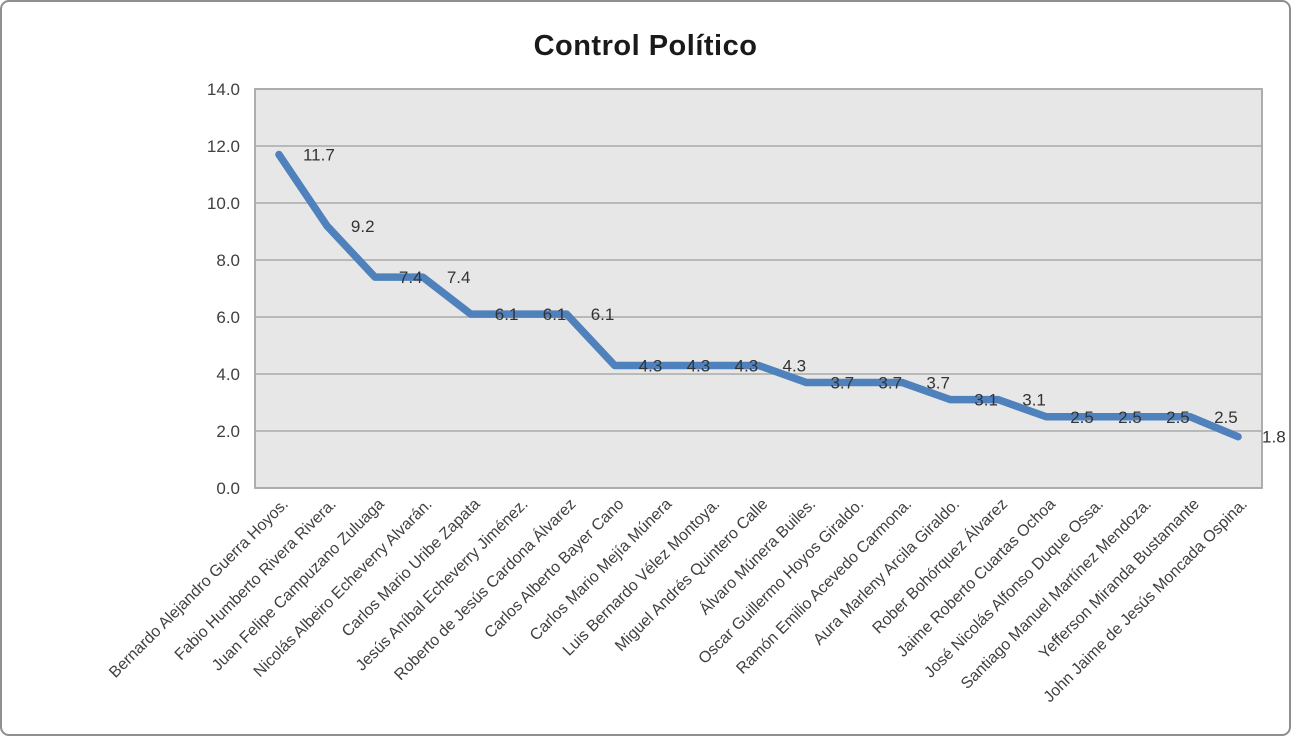 Image resolution: width=1291 pixels, height=736 pixels. What do you see at coordinates (319, 155) in the screenshot?
I see `data-point-label: 11.7` at bounding box center [319, 155].